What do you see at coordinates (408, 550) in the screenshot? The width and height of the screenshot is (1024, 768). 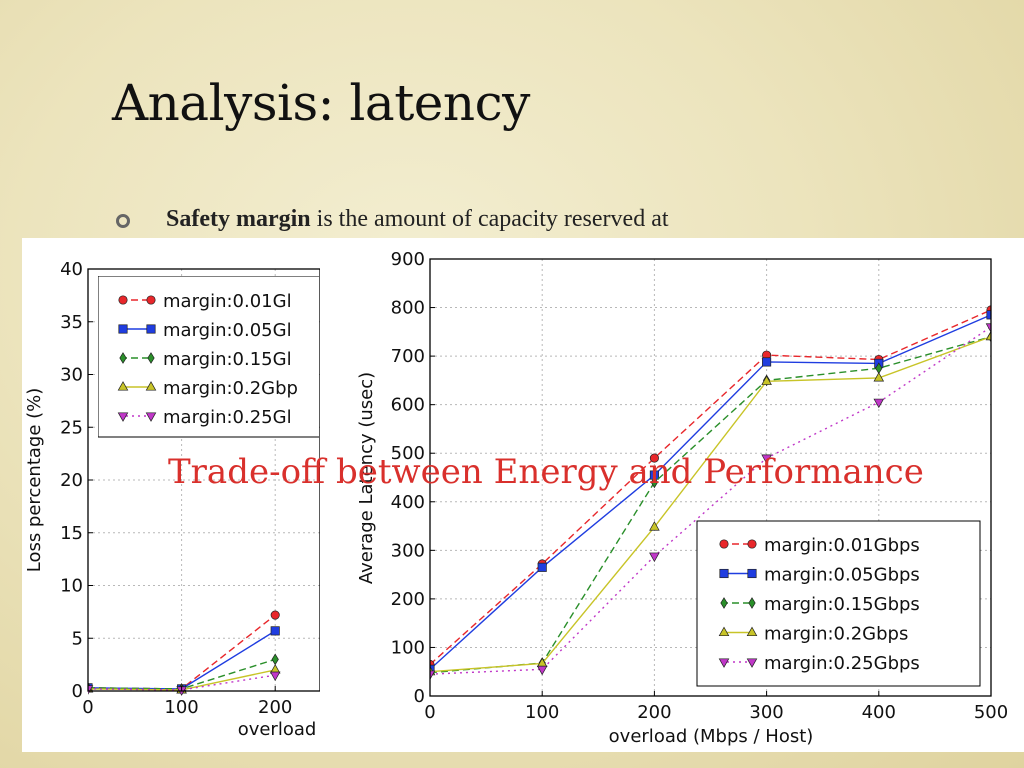 I see `y-tick-label: 300` at bounding box center [408, 550].